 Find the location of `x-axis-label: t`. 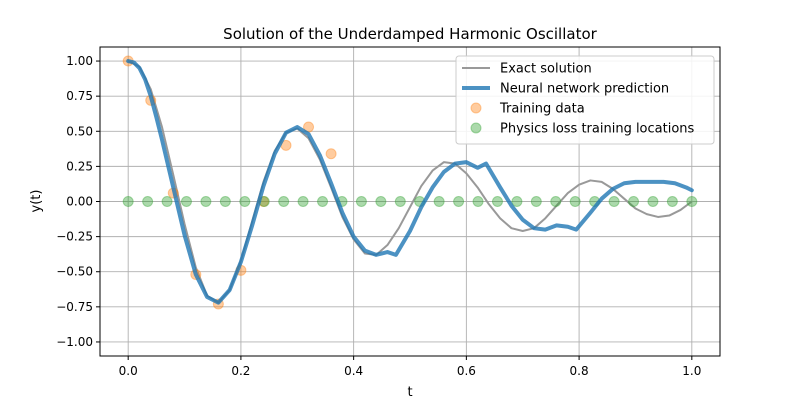

x-axis-label: t is located at coordinates (409, 392).